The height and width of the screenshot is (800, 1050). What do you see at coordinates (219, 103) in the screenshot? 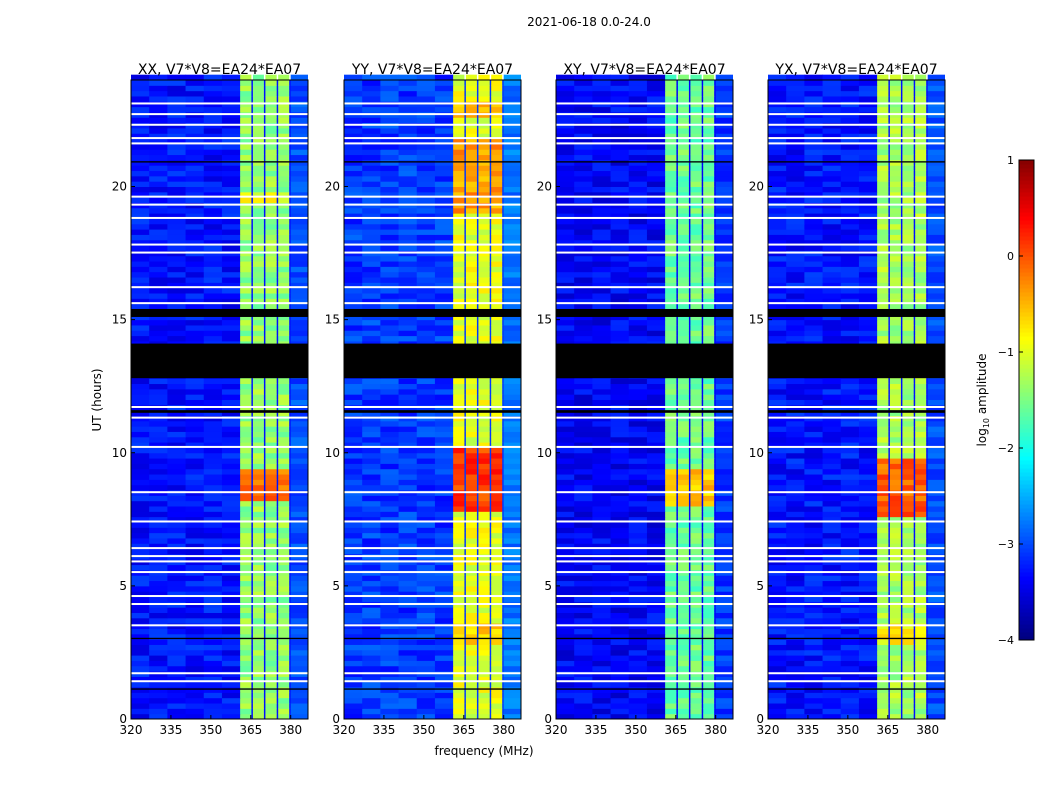
I see `flagged-row` at bounding box center [219, 103].